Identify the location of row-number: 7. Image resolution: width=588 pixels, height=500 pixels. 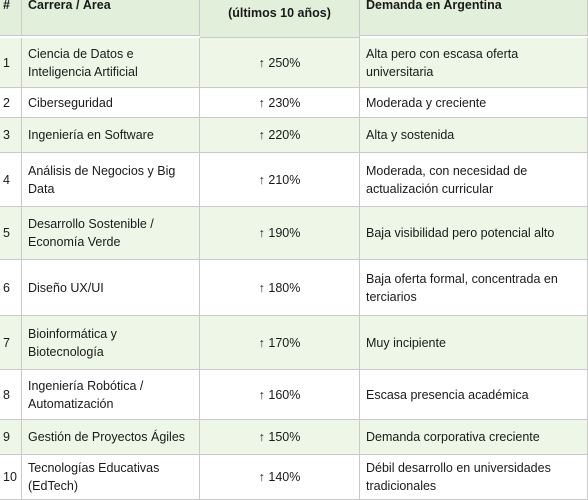
(11, 343).